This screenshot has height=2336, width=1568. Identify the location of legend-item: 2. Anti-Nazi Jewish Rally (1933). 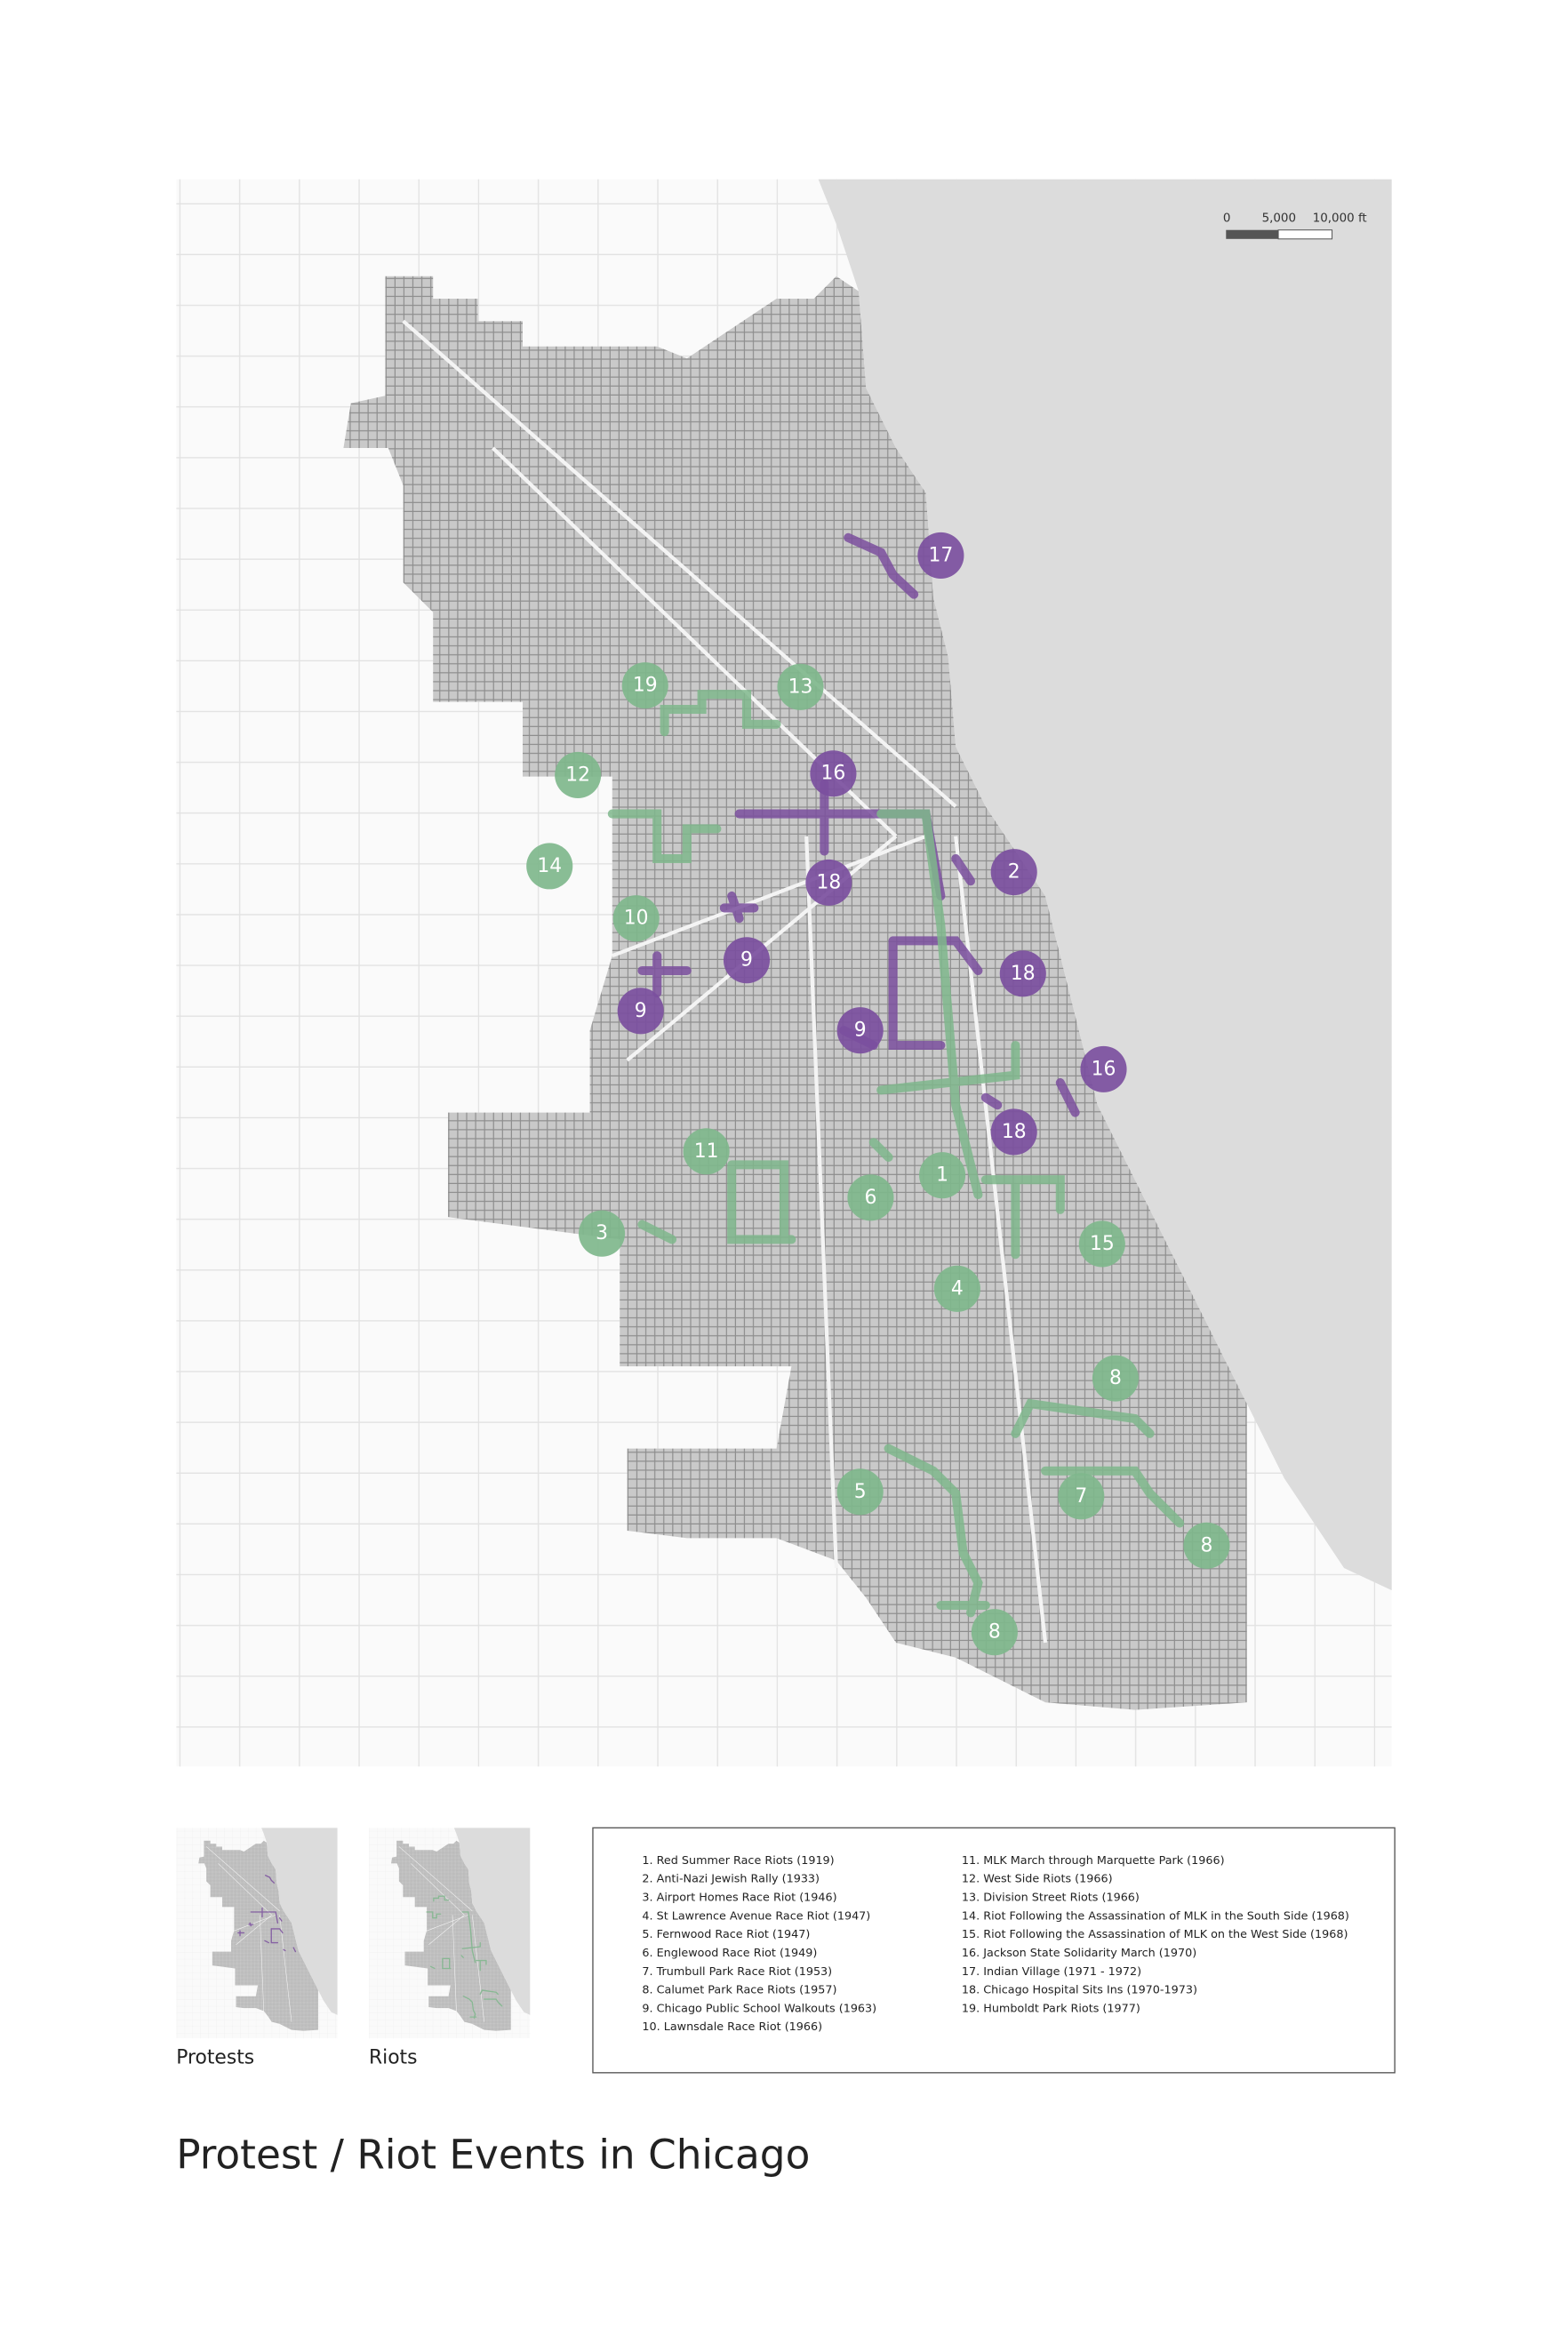
(731, 1879).